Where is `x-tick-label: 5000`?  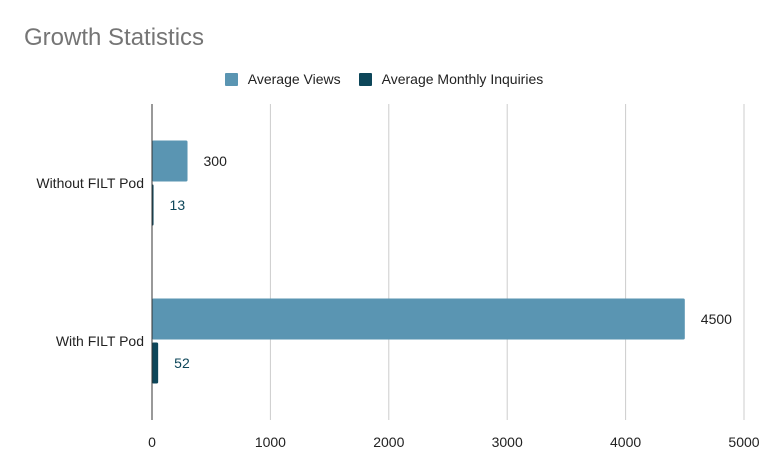
x-tick-label: 5000 is located at coordinates (743, 442).